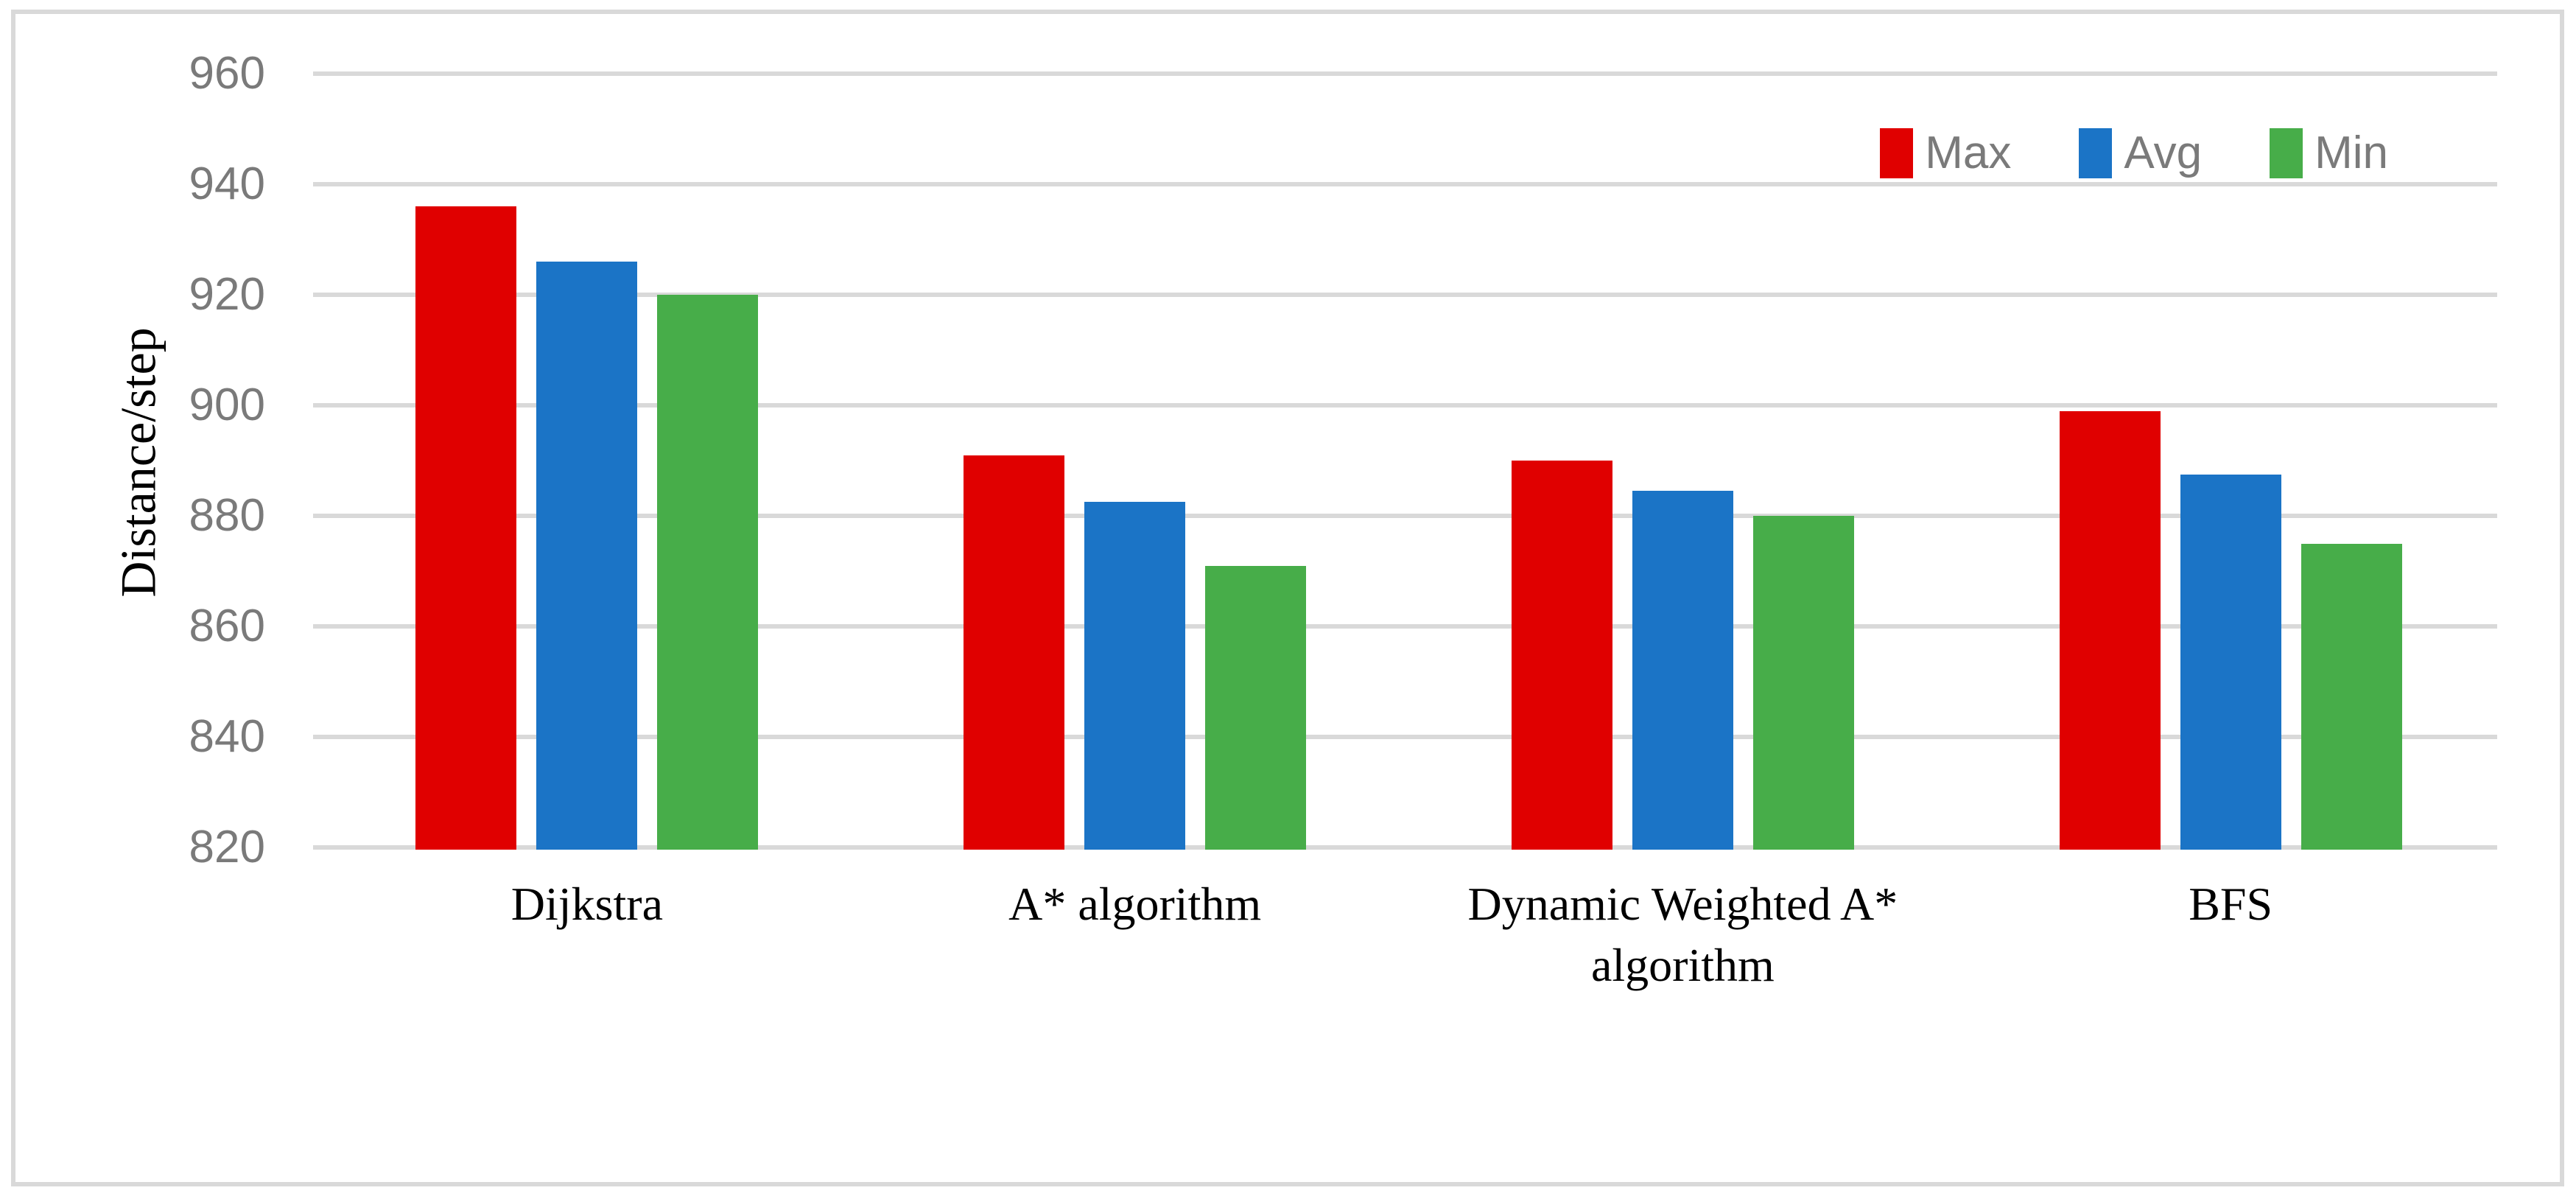 This screenshot has height=1196, width=2576. What do you see at coordinates (2351, 696) in the screenshot?
I see `bar-bfs-min` at bounding box center [2351, 696].